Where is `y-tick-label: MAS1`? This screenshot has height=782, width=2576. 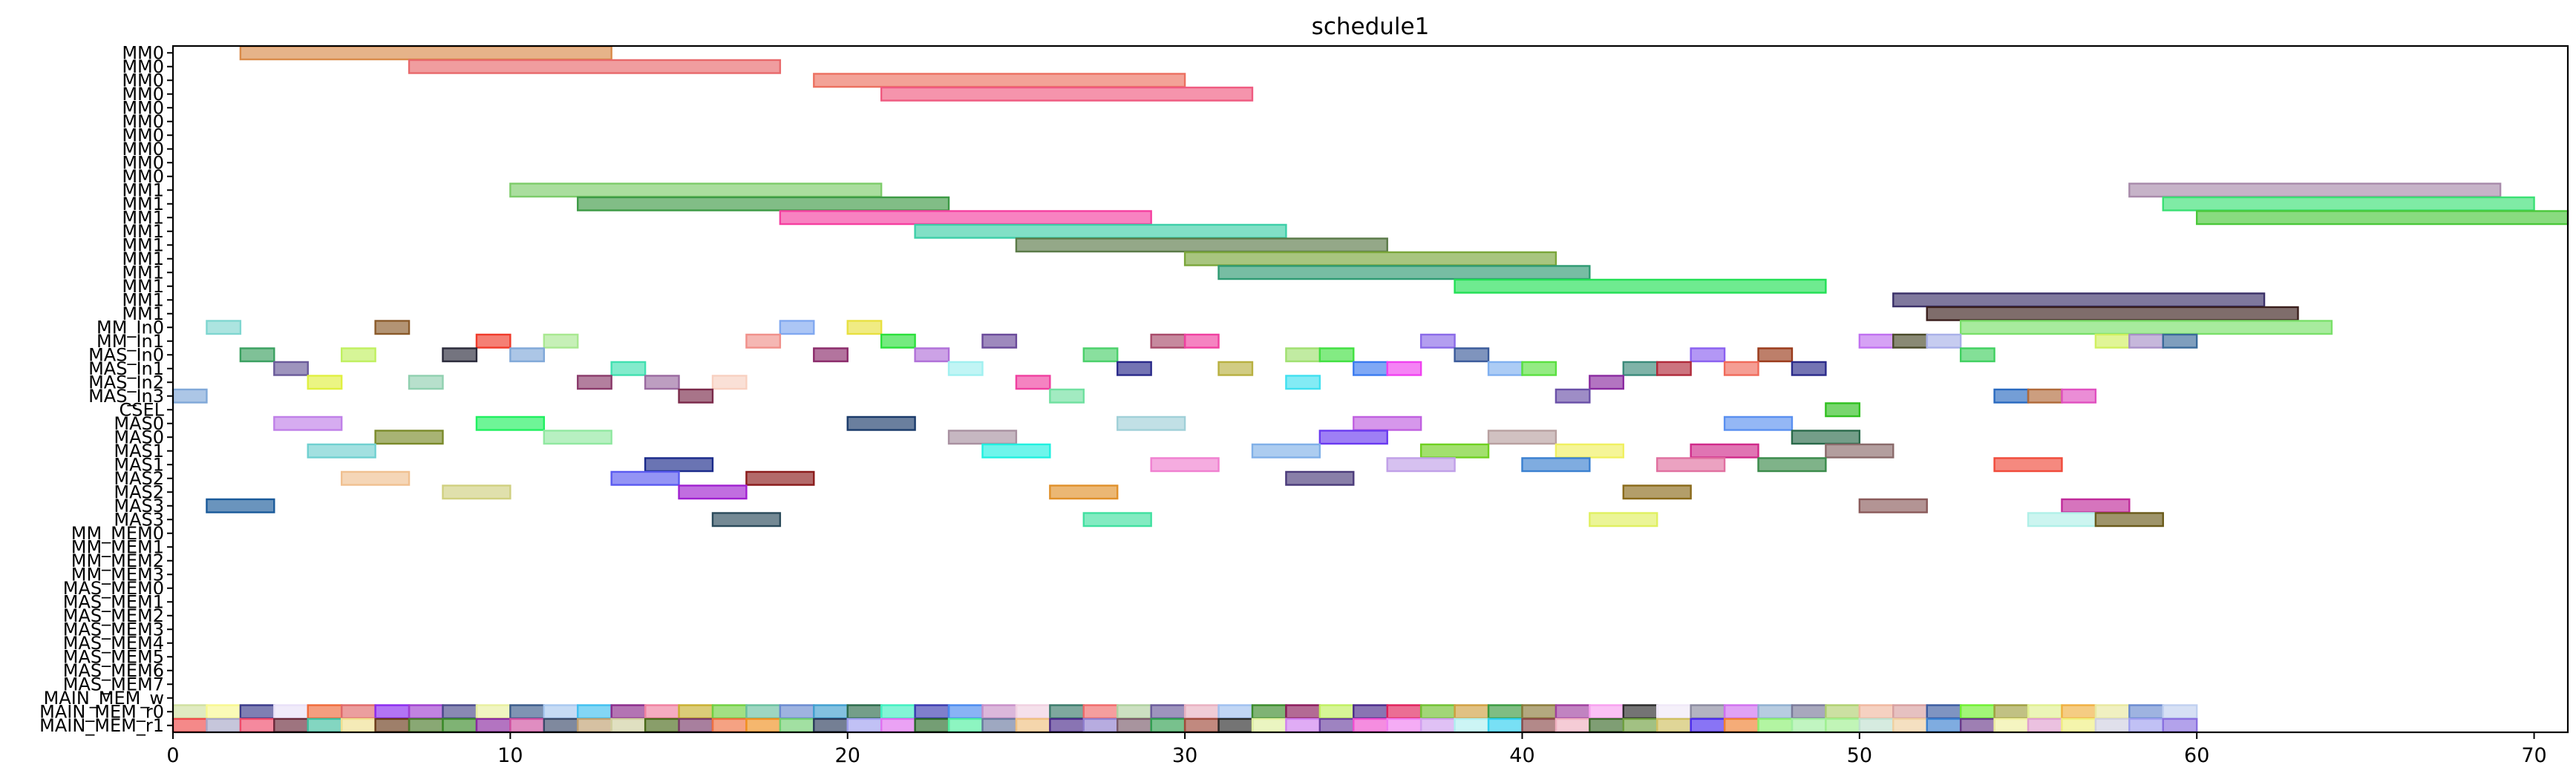 y-tick-label: MAS1 is located at coordinates (139, 464).